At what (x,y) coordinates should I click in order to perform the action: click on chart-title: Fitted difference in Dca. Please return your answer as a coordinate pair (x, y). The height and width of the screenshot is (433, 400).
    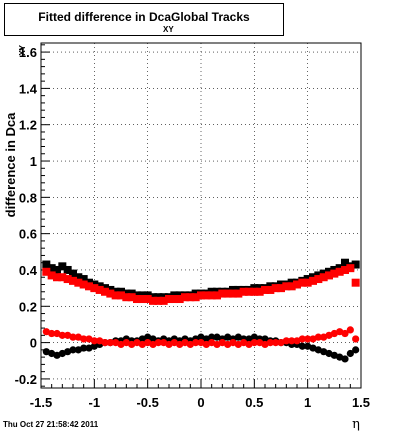
    Looking at the image, I should click on (104, 17).